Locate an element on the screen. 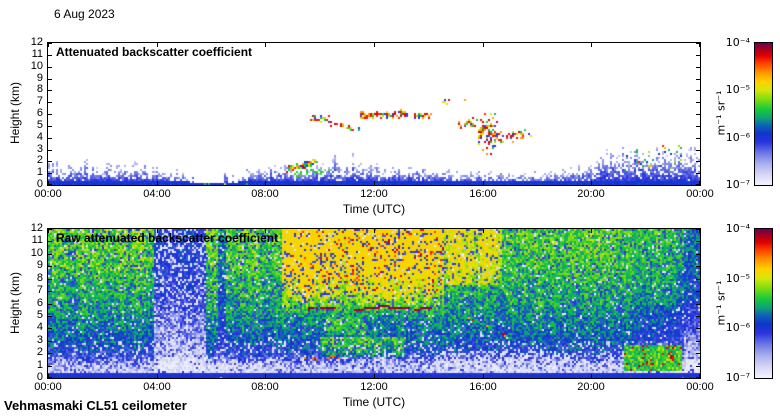 Image resolution: width=780 pixels, height=420 pixels. colorbar-unit-top: m⁻¹ sr⁻¹ is located at coordinates (721, 113).